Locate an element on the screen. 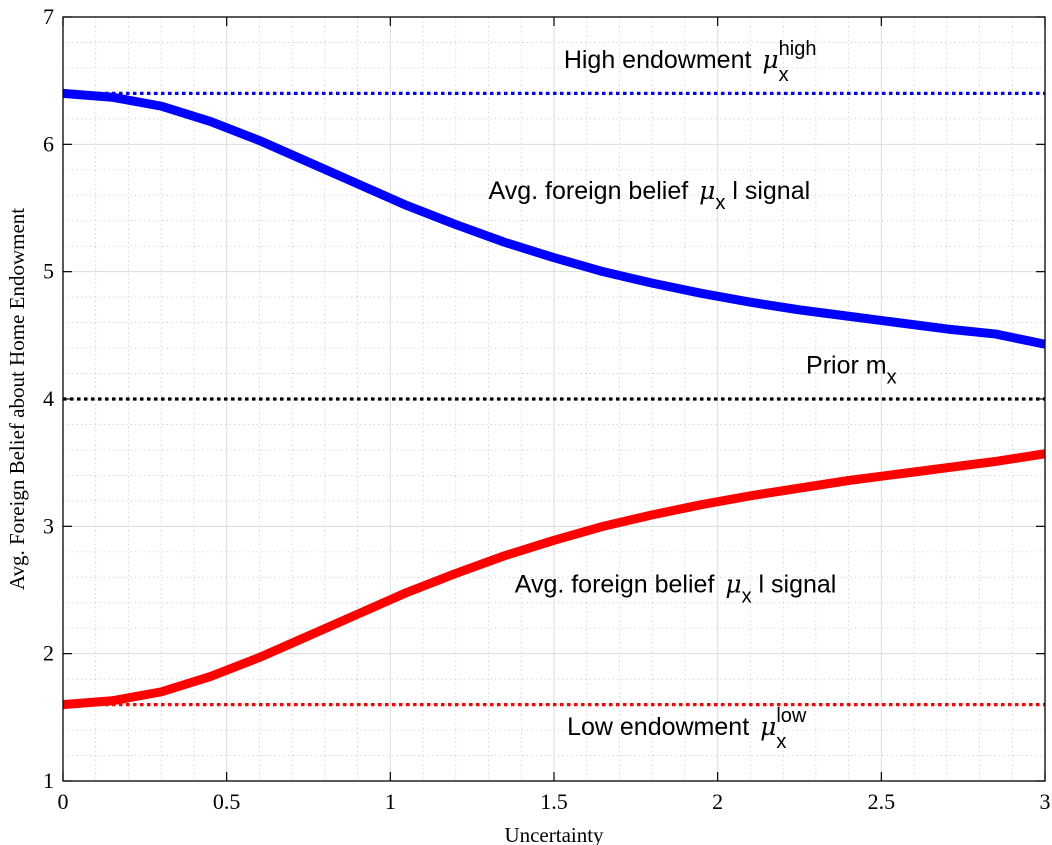 Image resolution: width=1052 pixels, height=845 pixels. y-tick-label: 6 is located at coordinates (48, 143).